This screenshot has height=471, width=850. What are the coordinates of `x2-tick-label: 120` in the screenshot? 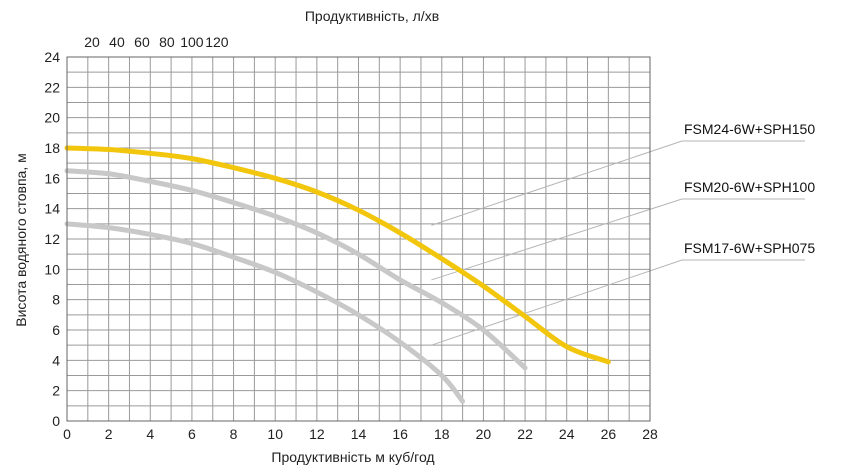 It's located at (217, 42).